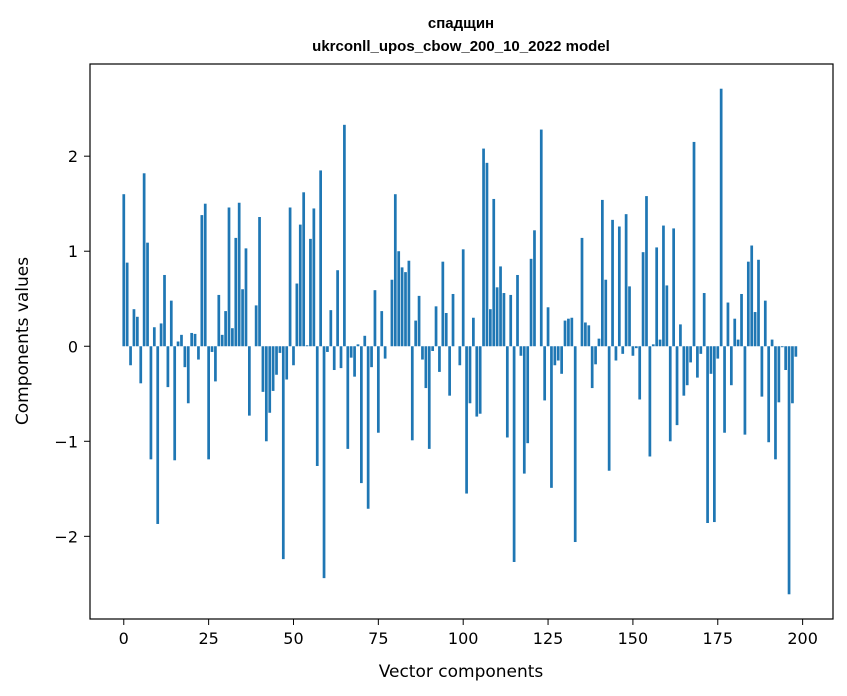 This screenshot has width=847, height=696. What do you see at coordinates (461, 672) in the screenshot?
I see `x-axis-label: Vector components` at bounding box center [461, 672].